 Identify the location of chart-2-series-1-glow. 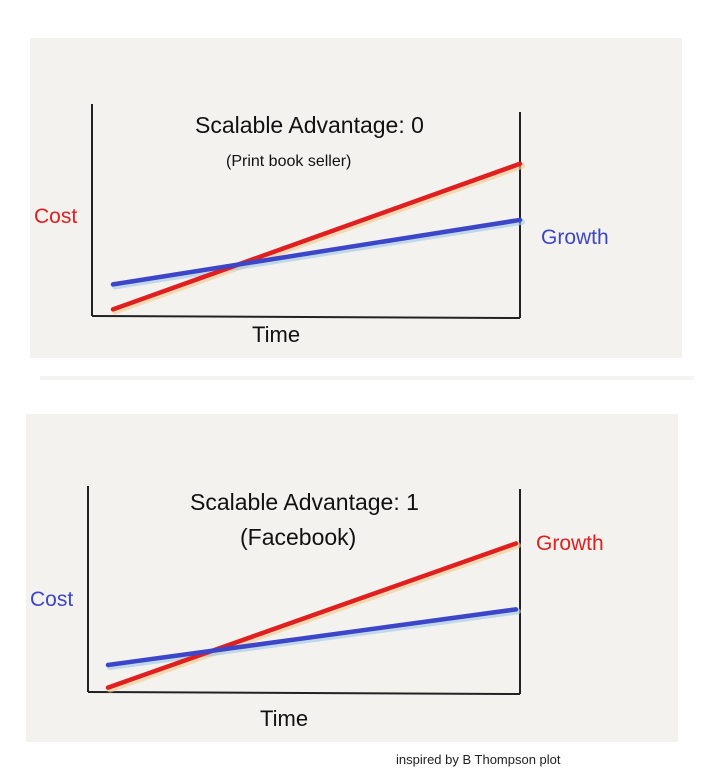
(314, 617).